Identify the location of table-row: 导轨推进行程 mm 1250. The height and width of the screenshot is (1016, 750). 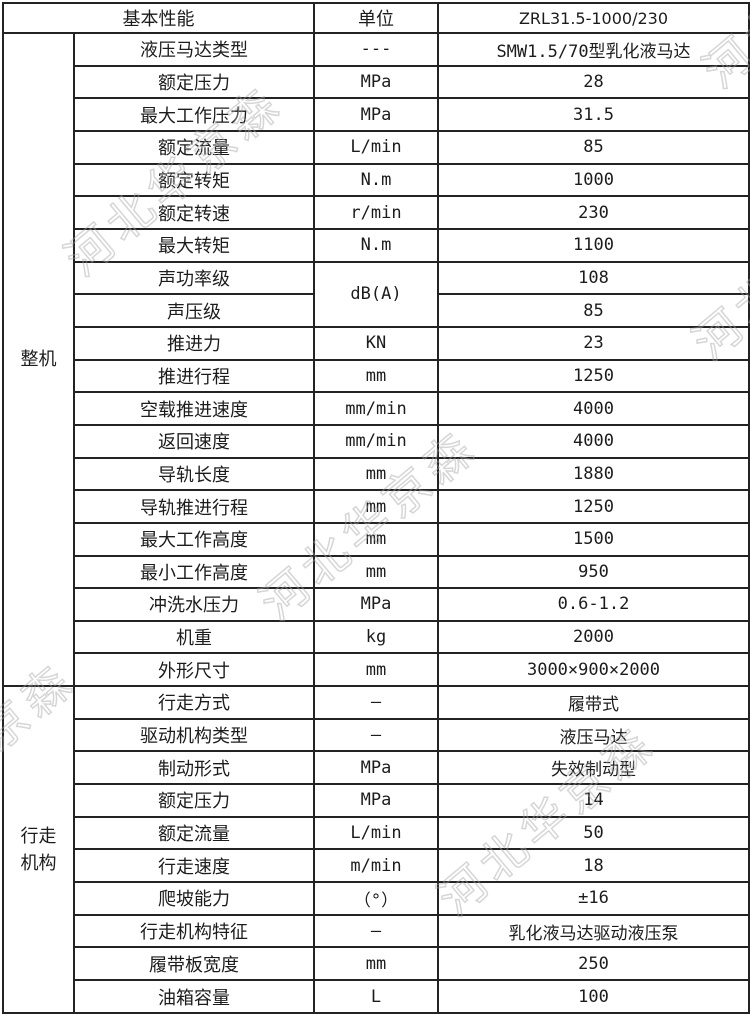
(376, 506).